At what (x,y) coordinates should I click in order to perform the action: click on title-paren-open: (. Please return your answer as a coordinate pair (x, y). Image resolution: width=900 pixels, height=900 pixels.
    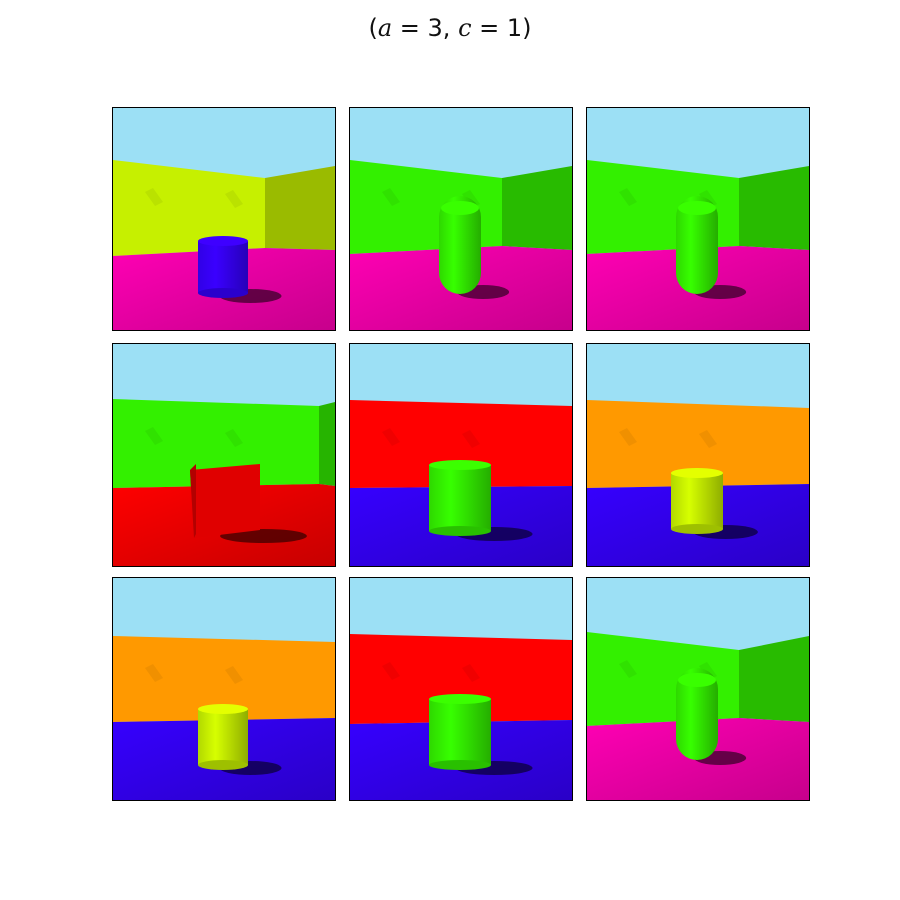
    Looking at the image, I should click on (373, 28).